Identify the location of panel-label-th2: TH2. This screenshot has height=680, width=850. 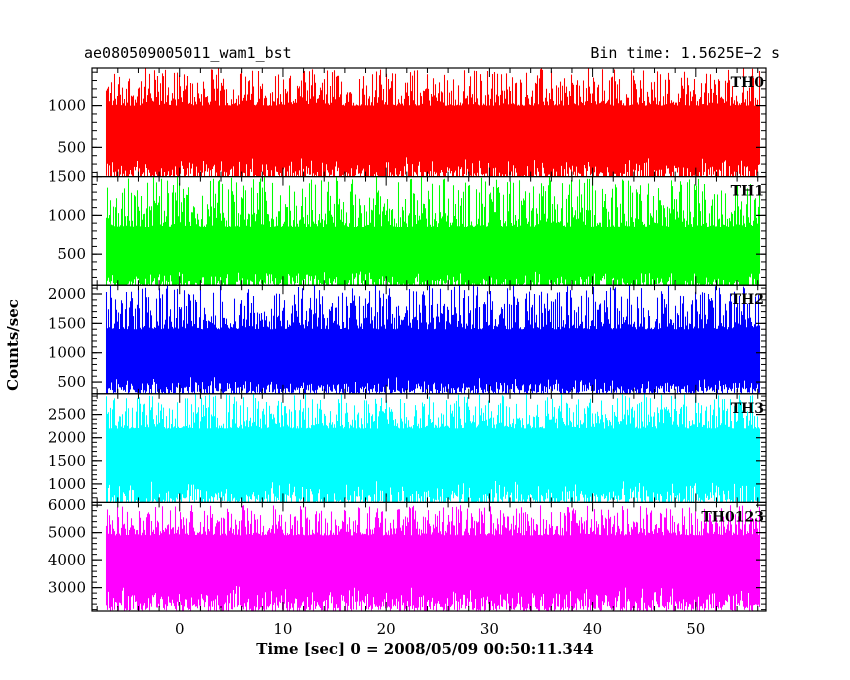
(747, 300).